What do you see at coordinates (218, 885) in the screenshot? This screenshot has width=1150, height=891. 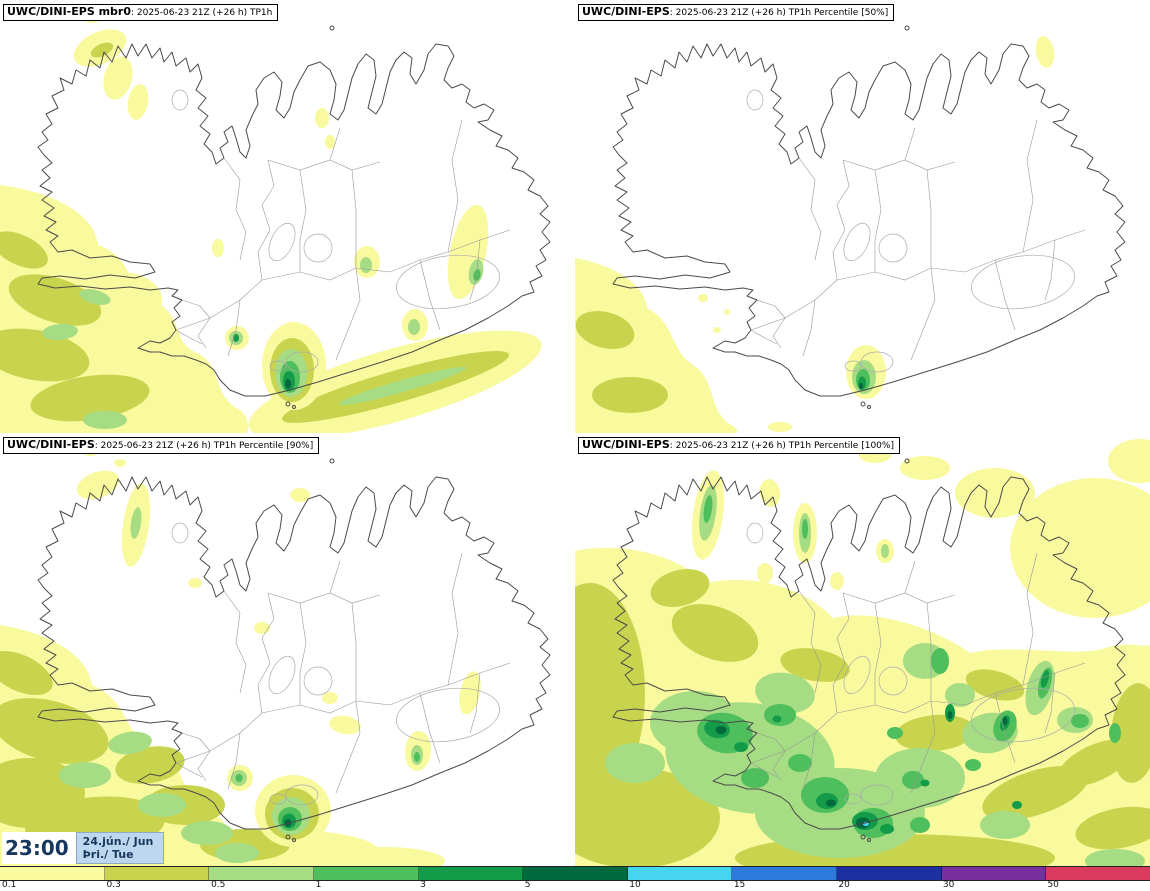 I see `colorbar-tick: 0.5` at bounding box center [218, 885].